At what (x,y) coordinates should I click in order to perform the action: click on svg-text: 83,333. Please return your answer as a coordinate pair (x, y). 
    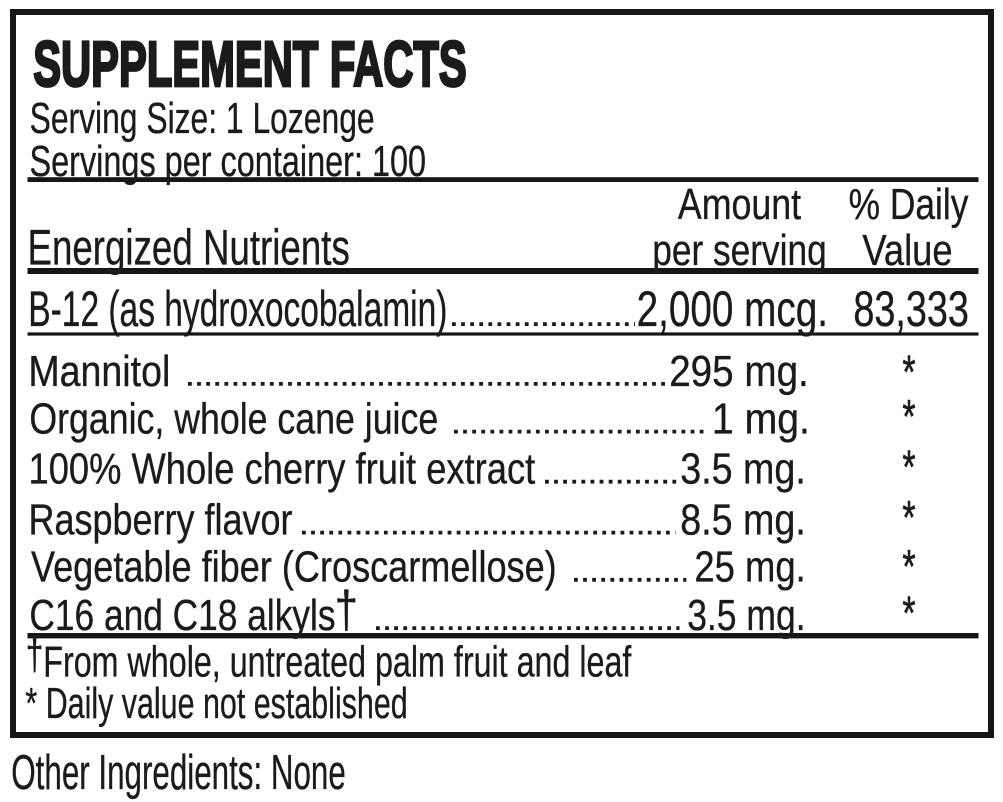
    Looking at the image, I should click on (911, 309).